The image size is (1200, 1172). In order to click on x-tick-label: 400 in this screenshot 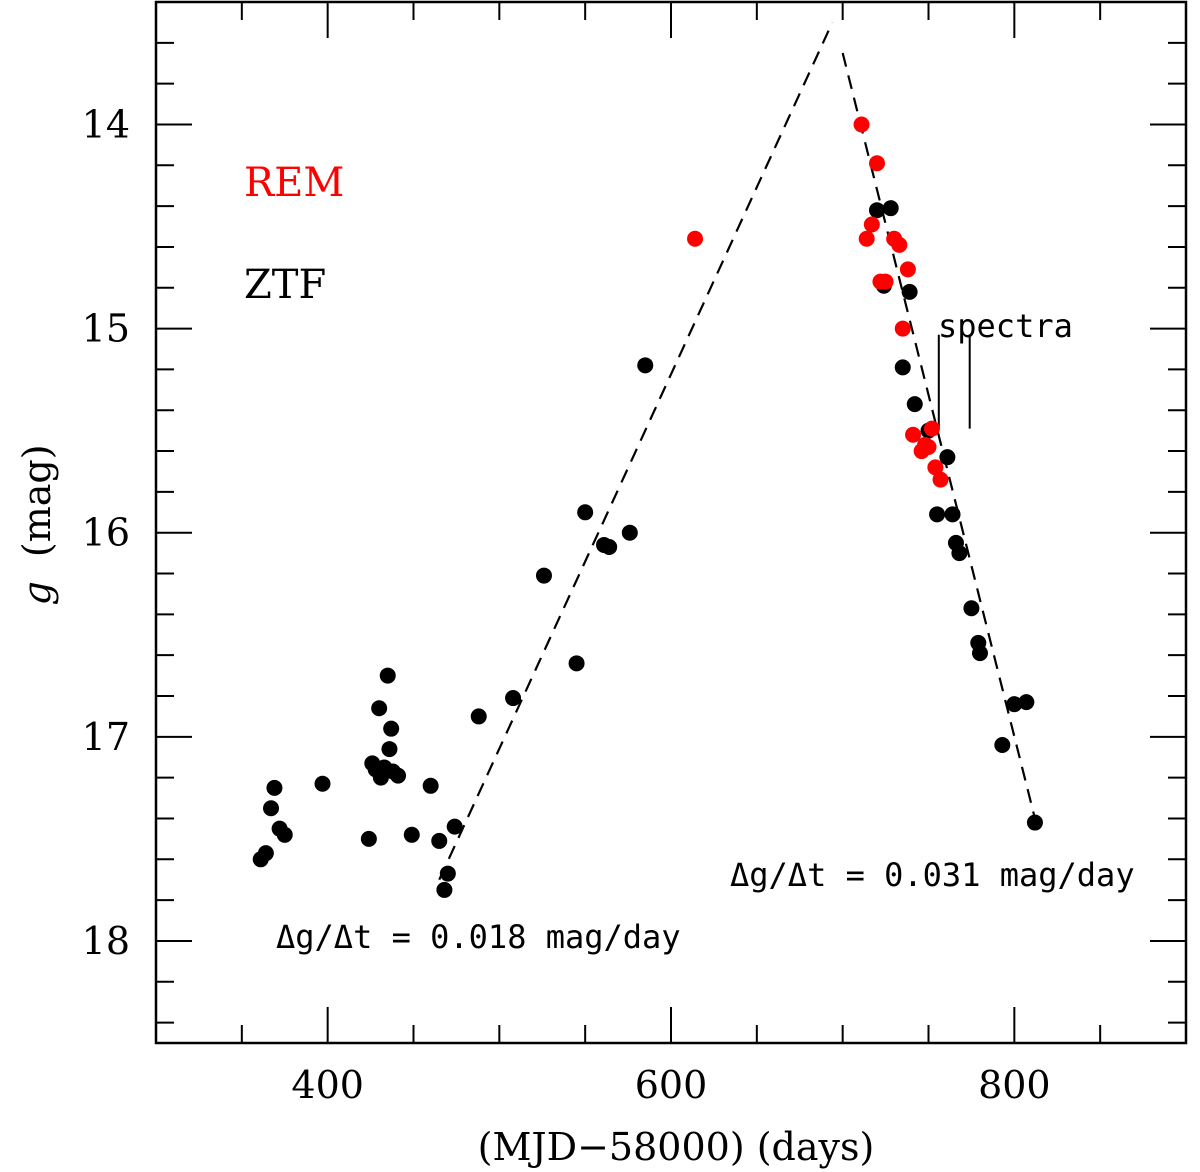, I will do `click(327, 1085)`.